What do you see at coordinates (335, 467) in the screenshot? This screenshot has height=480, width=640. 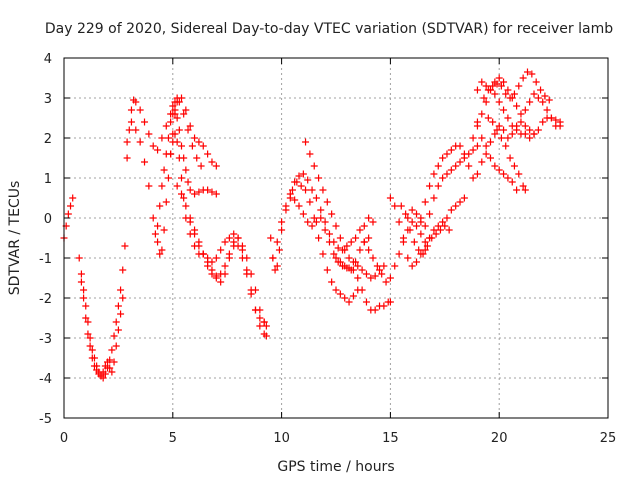 I see `x-axis-label: GPS time / hours` at bounding box center [335, 467].